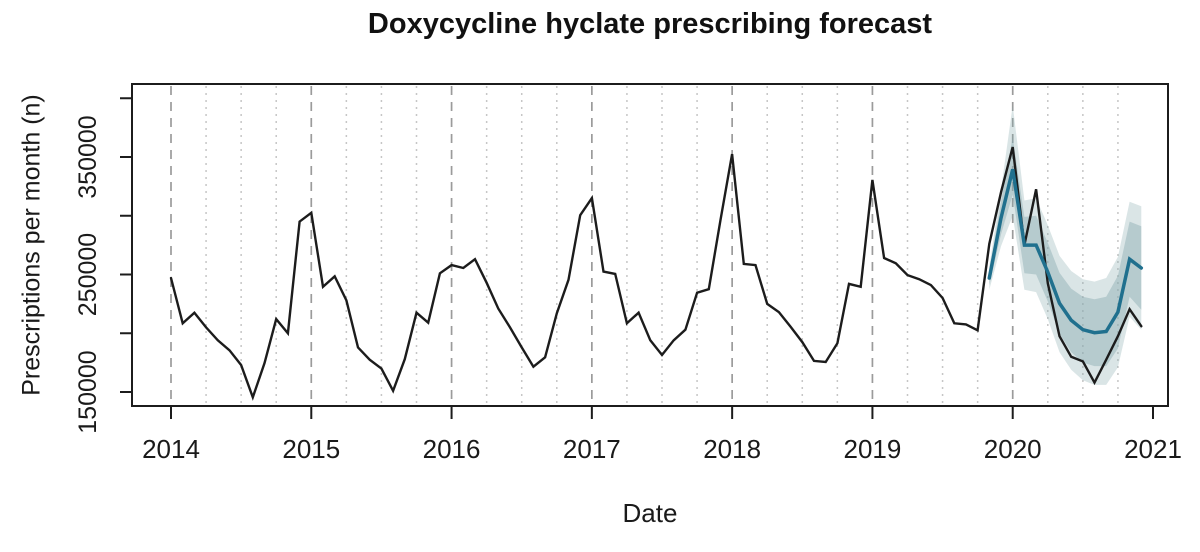  What do you see at coordinates (873, 449) in the screenshot?
I see `x-tick-label: 2019` at bounding box center [873, 449].